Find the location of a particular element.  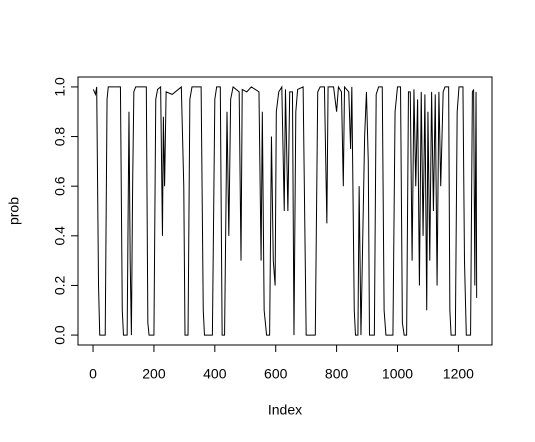

y-tick-label: 0.2 is located at coordinates (60, 286).